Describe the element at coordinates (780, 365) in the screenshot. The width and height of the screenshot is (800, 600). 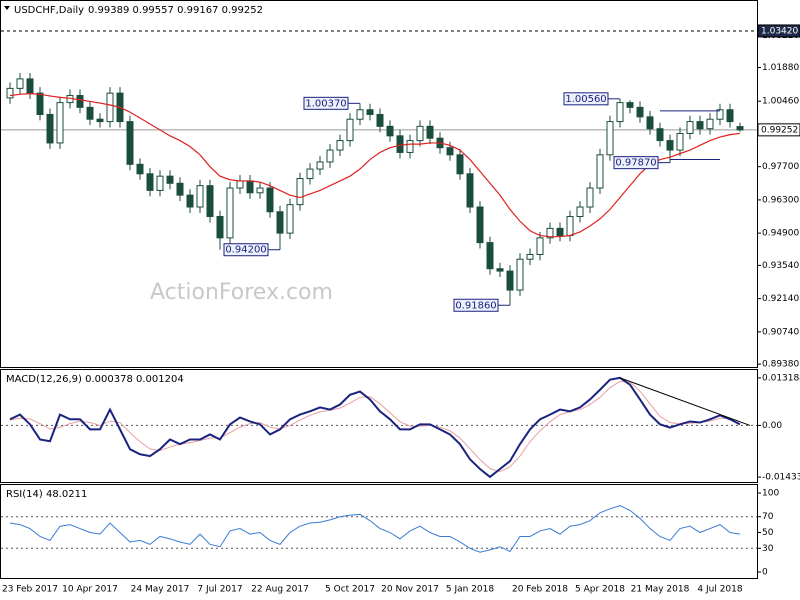
I see `y-tick-label: 0.89380` at that location.